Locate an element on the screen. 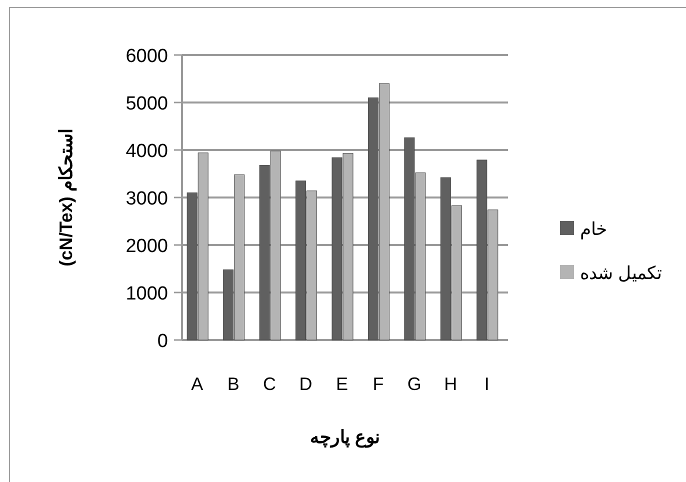 This screenshot has width=686, height=482. legend-label: خام is located at coordinates (593, 229).